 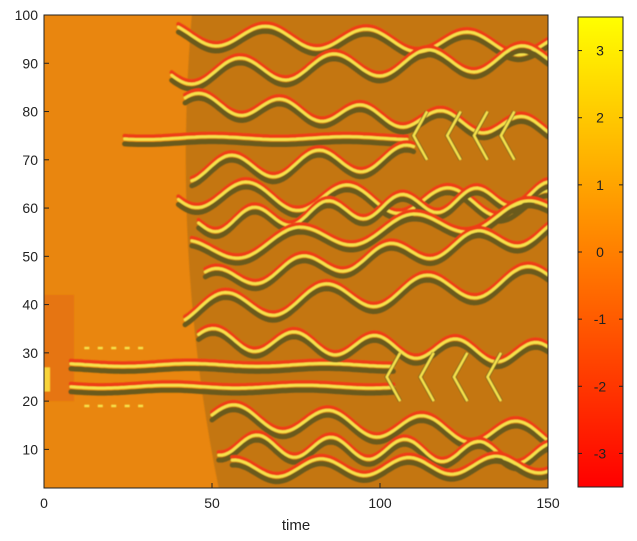 I want to click on edge-band, so click(x=47, y=379).